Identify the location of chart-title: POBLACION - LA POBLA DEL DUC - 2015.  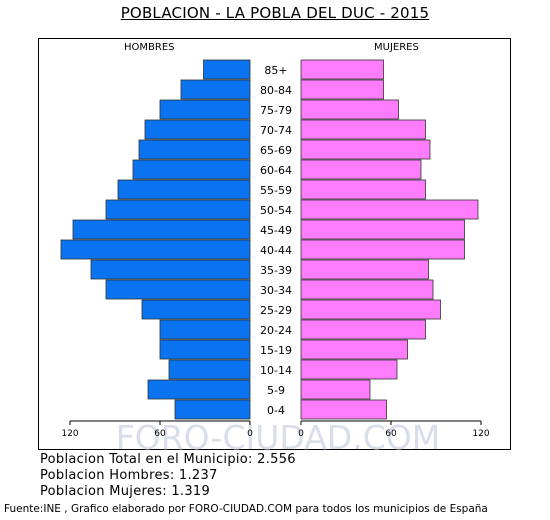
(275, 13).